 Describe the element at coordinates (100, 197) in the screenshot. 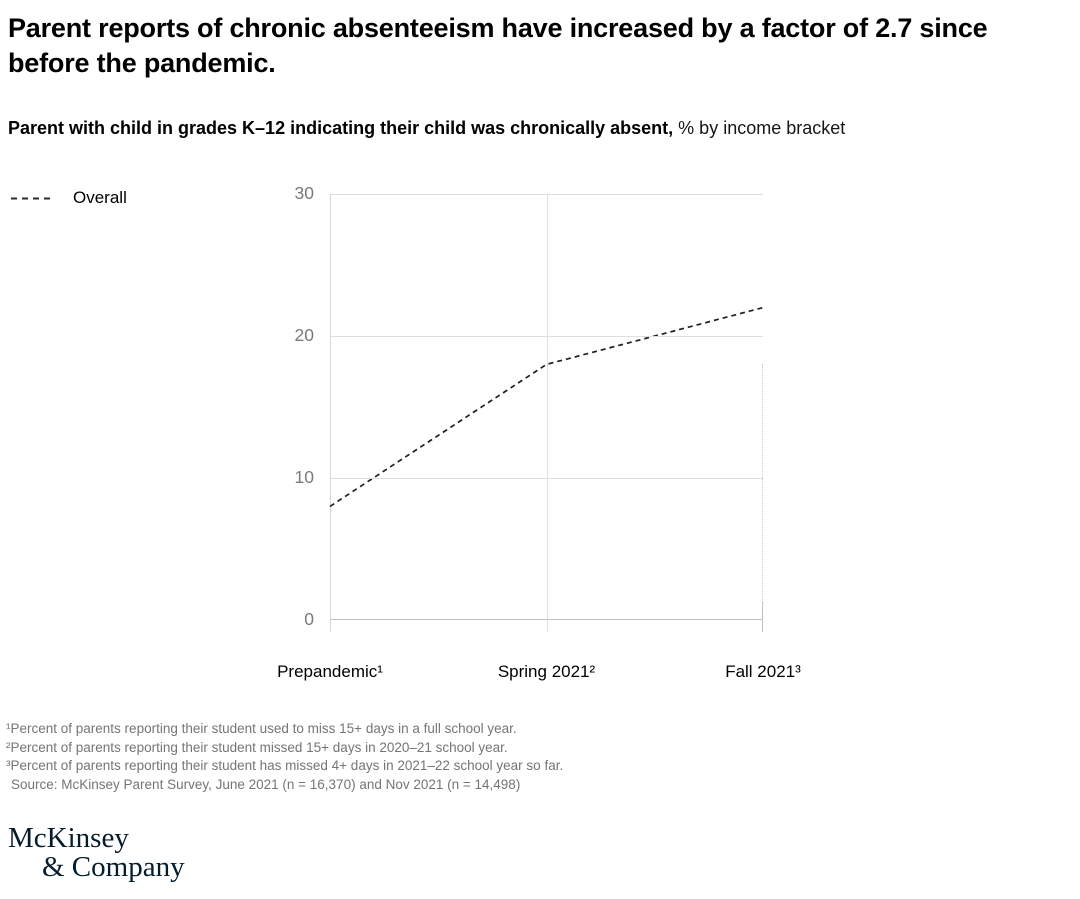

I see `legend-label-overall: Overall` at that location.